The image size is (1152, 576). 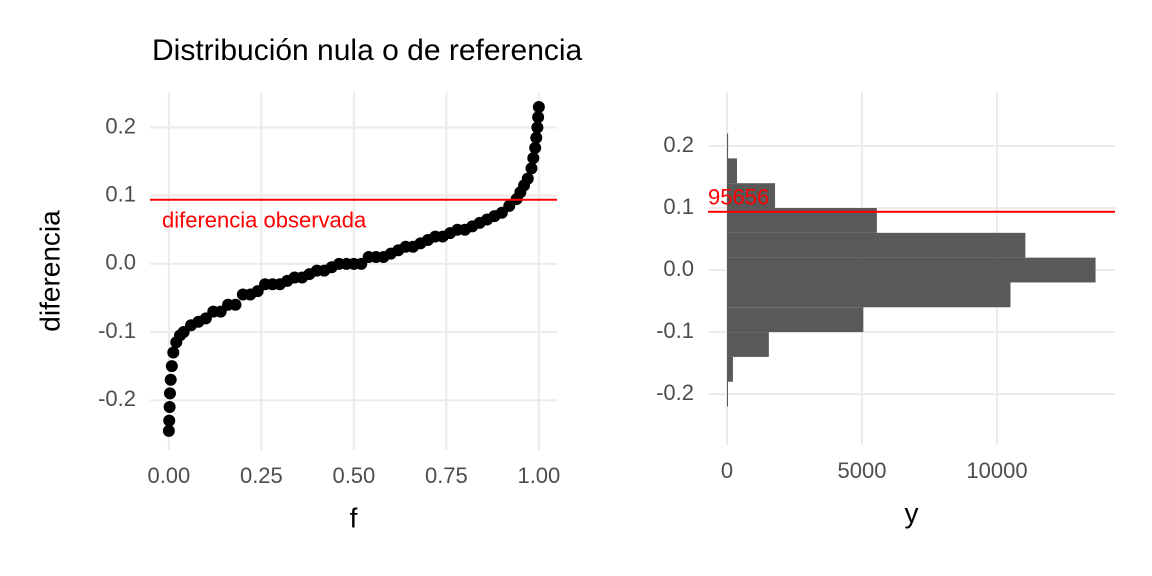 I want to click on x-tick-label: 0.00, so click(x=168, y=475).